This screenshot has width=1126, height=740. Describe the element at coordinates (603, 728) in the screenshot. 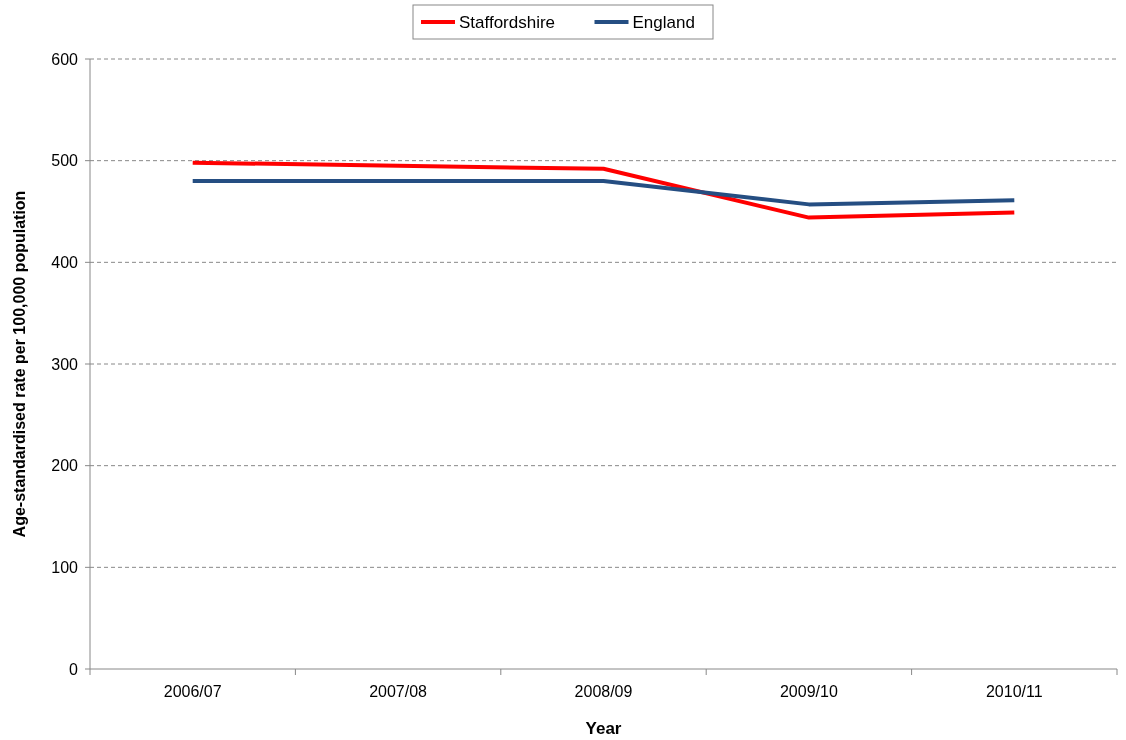

I see `x-axis-title: Year` at that location.